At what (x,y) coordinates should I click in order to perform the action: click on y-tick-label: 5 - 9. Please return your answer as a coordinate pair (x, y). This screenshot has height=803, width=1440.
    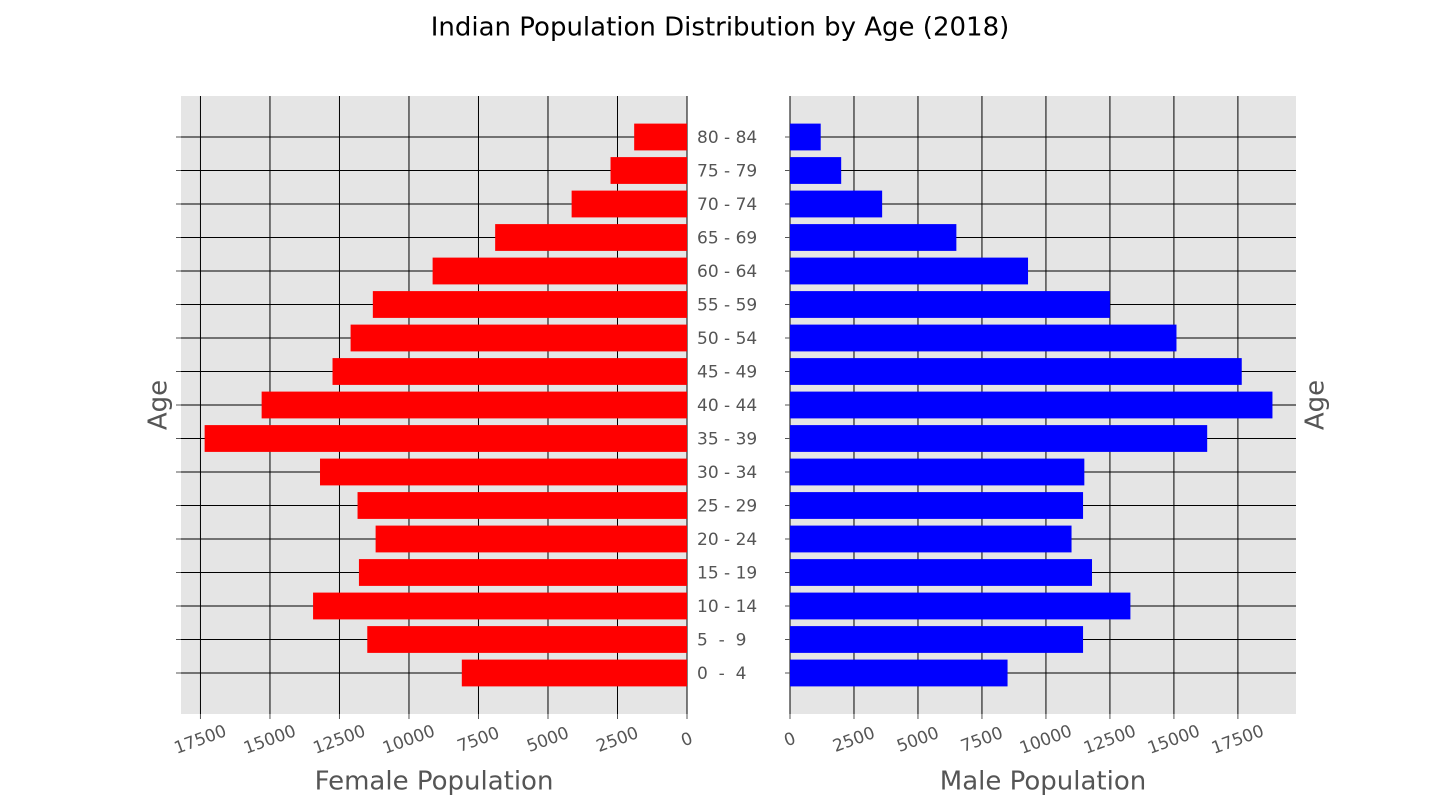
    Looking at the image, I should click on (721, 640).